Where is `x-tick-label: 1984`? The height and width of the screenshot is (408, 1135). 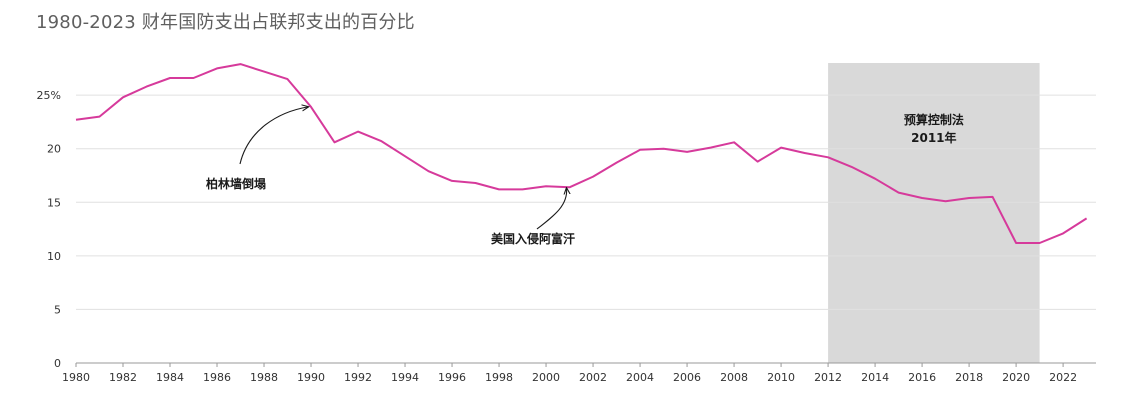 x-tick-label: 1984 is located at coordinates (170, 377).